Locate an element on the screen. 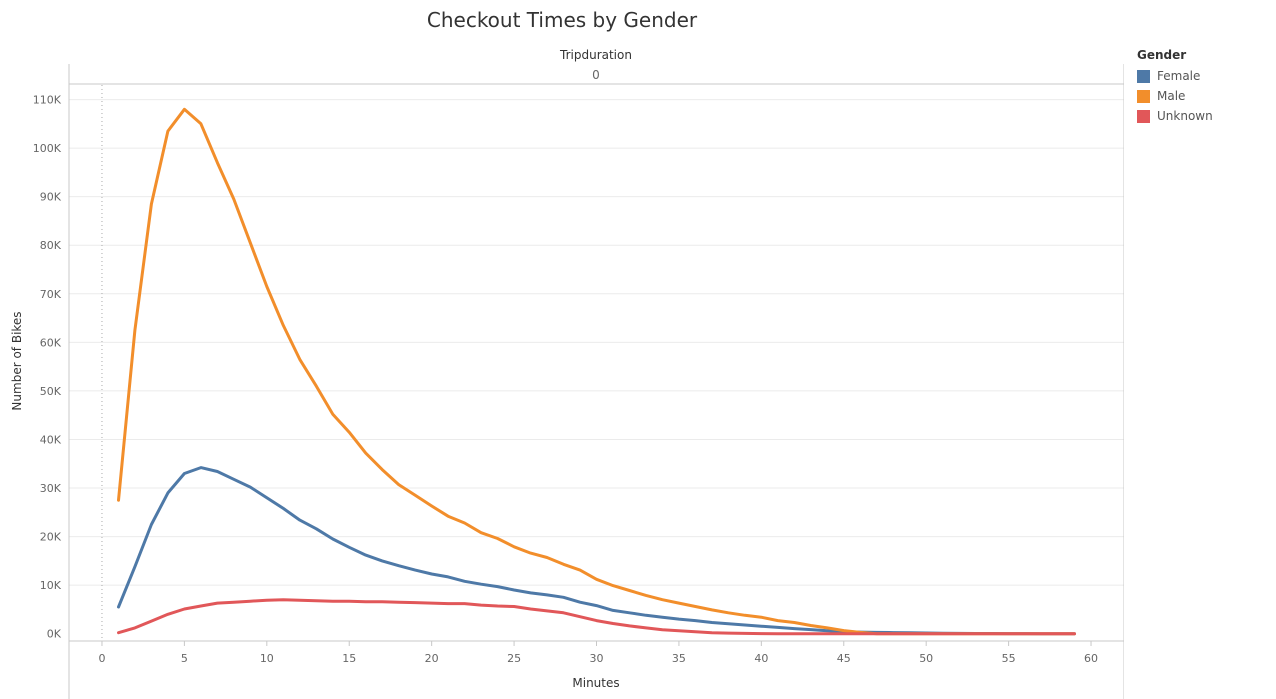 The width and height of the screenshot is (1276, 699). y-tick-label: 40K is located at coordinates (51, 439).